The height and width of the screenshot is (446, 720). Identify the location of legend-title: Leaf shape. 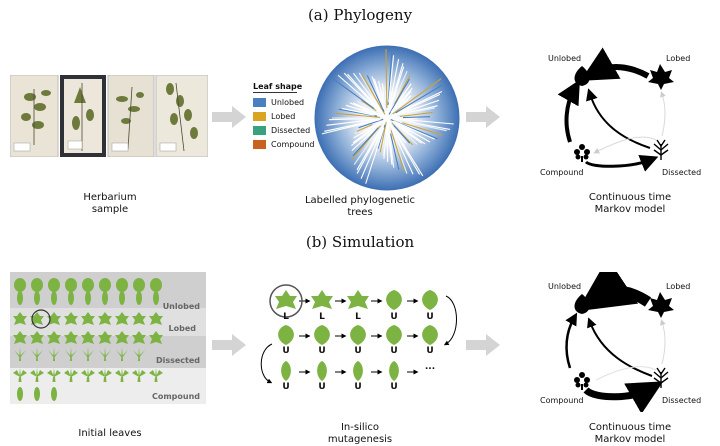
(278, 86).